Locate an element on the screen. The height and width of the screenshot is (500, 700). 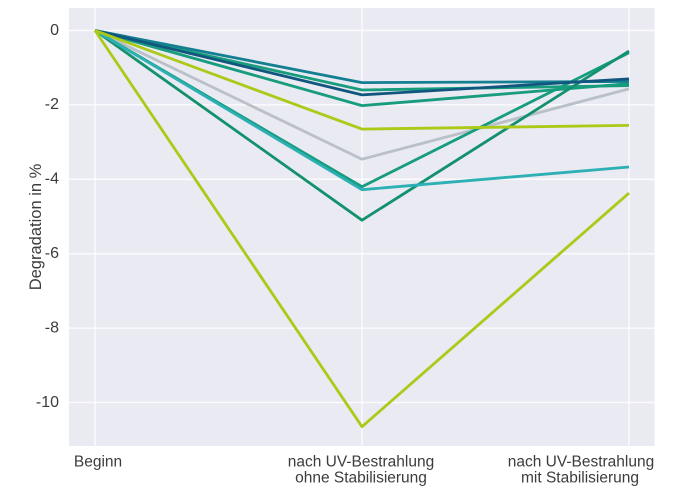
svg-text: -2 is located at coordinates (52, 104).